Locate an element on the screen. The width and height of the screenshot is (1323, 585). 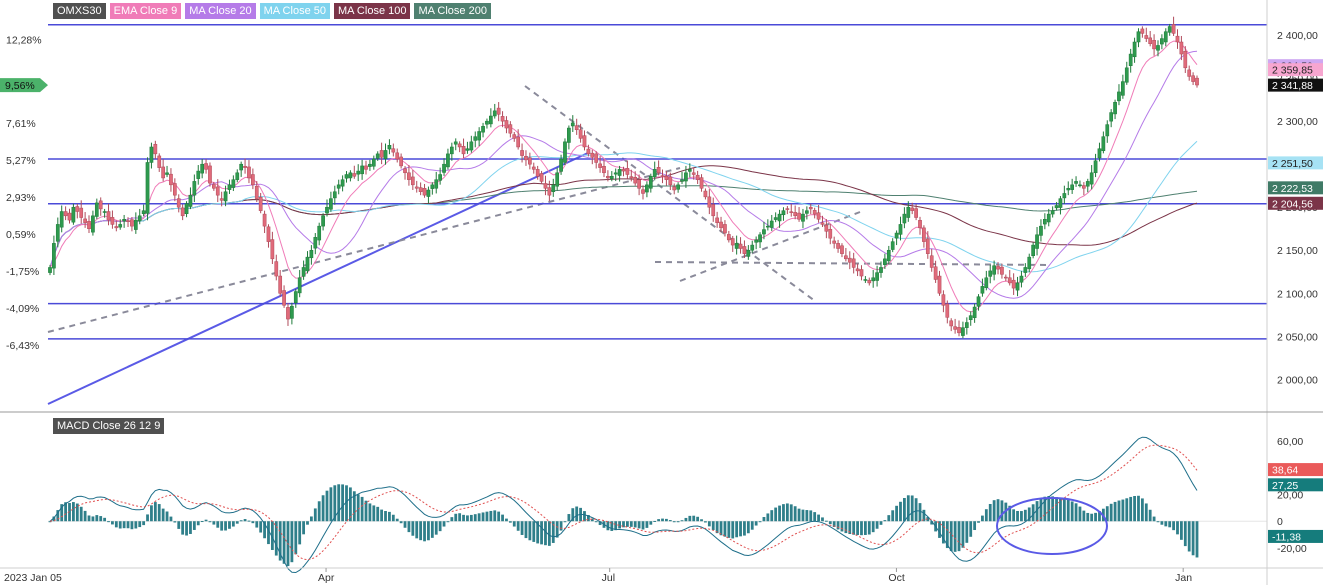
percent-tick-label: -6,43% is located at coordinates (22, 346).